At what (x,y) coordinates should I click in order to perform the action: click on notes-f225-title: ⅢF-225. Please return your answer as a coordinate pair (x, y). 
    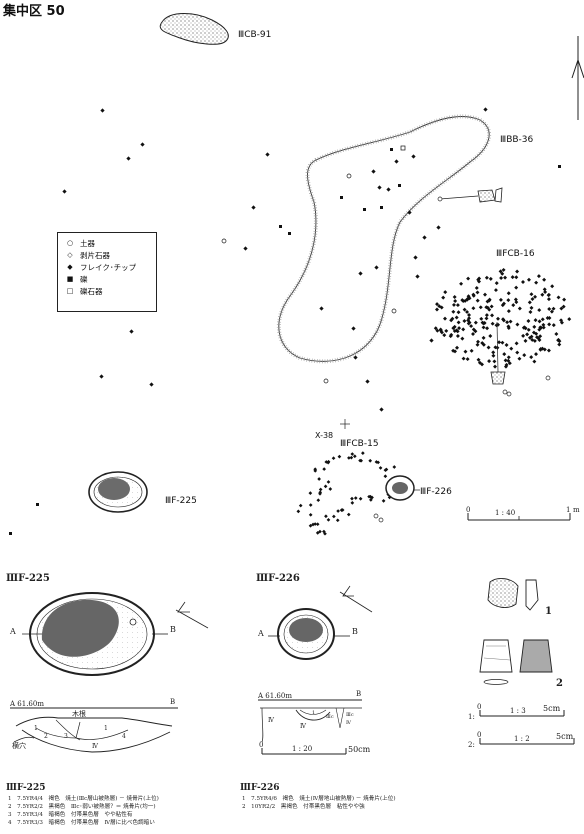
    Looking at the image, I should click on (25, 788).